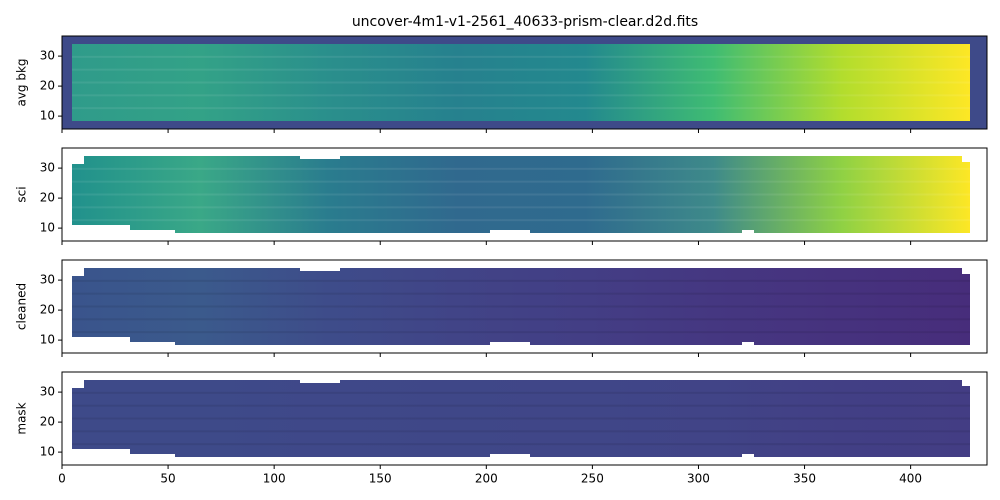 The height and width of the screenshot is (500, 1000). What do you see at coordinates (62, 479) in the screenshot?
I see `x-tick-label: 0` at bounding box center [62, 479].